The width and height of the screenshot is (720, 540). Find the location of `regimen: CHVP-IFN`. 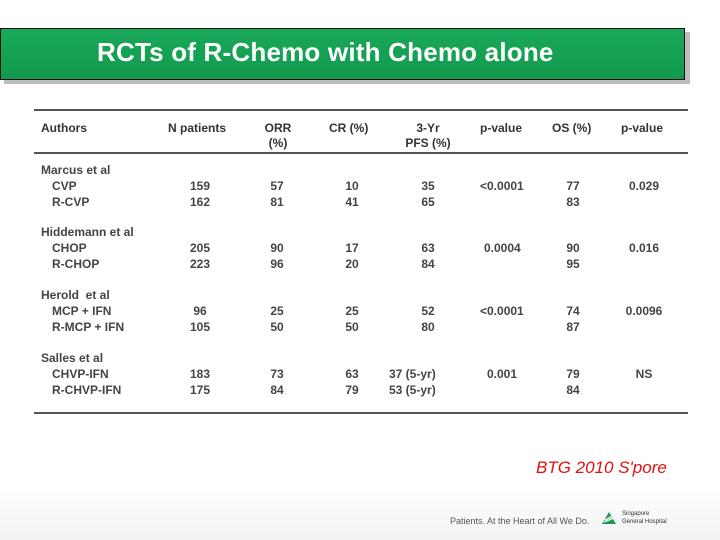

regimen: CHVP-IFN is located at coordinates (80, 374).